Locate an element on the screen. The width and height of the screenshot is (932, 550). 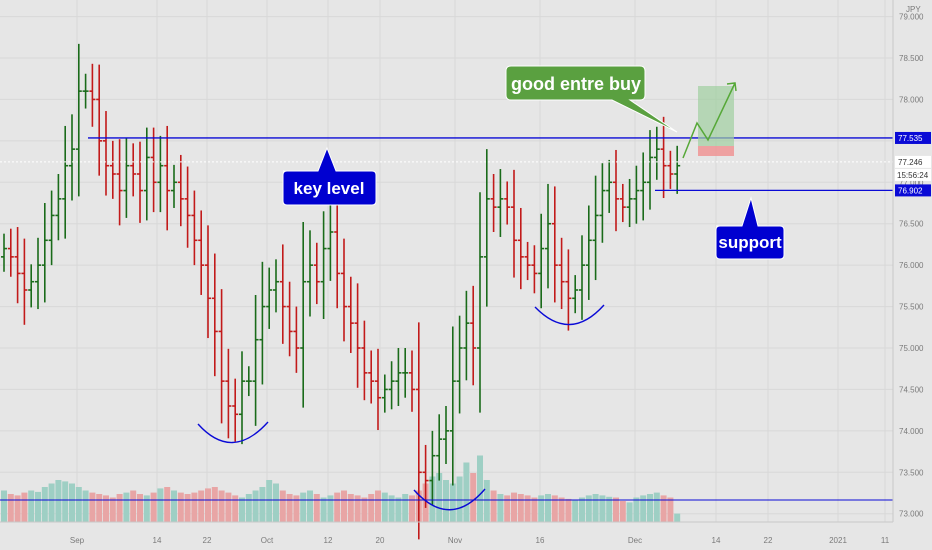
time-tick-label: Oct is located at coordinates (267, 540).